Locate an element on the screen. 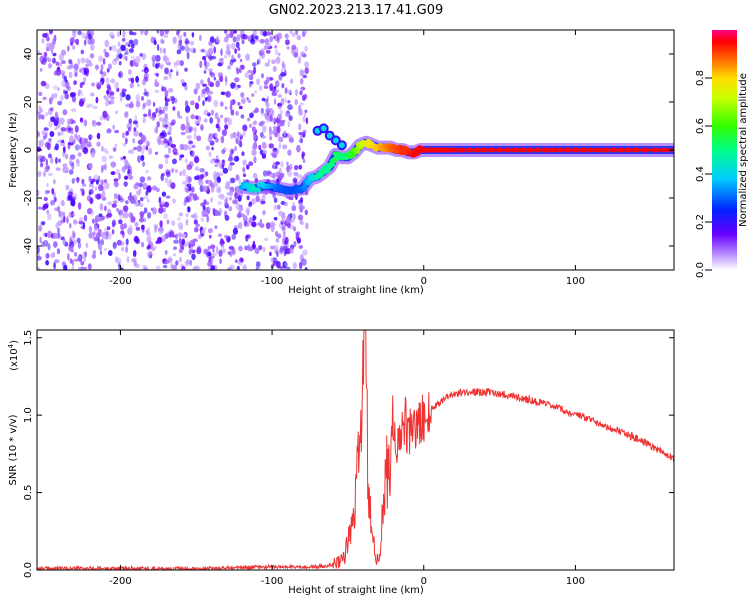 The width and height of the screenshot is (750, 600). y-tick-label: 20 is located at coordinates (28, 102).